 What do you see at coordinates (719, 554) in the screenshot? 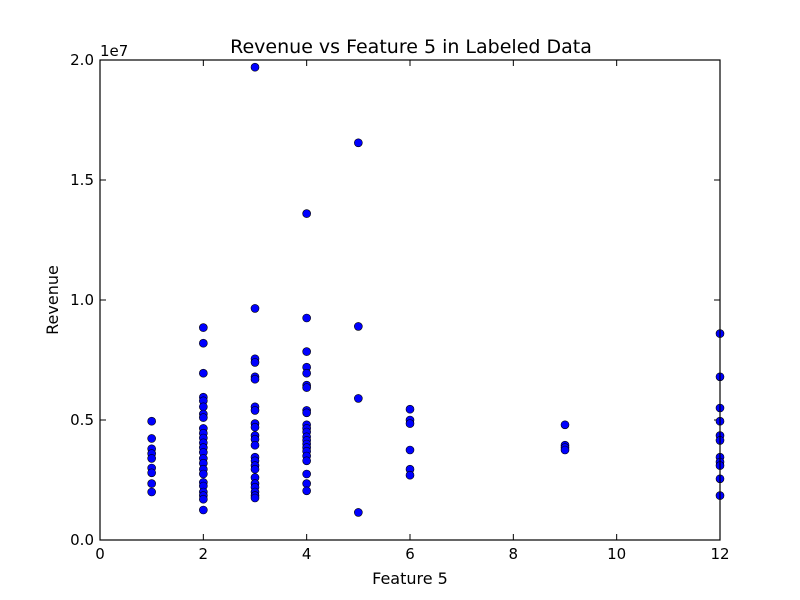
I see `x-tick-label: 12` at bounding box center [719, 554].